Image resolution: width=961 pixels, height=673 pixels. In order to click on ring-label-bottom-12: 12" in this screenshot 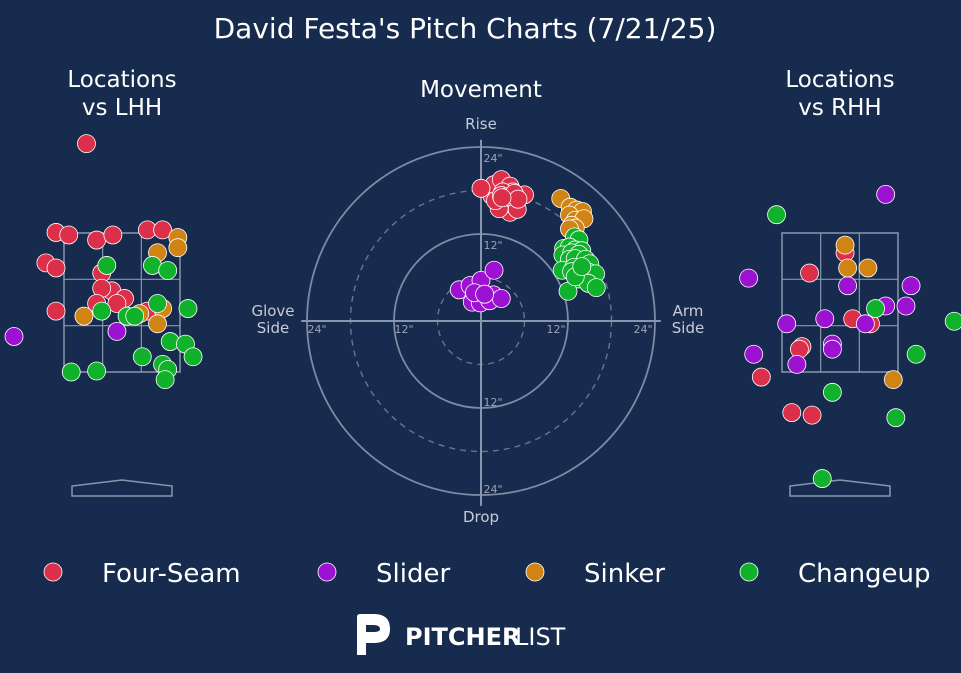, I will do `click(492, 402)`.